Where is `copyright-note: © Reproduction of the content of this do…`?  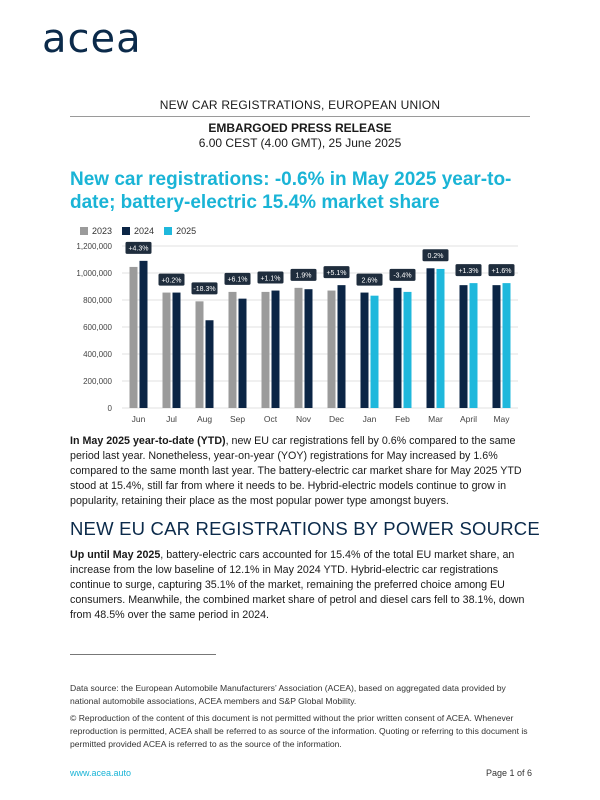 copyright-note: © Reproduction of the content of this do… is located at coordinates (299, 731).